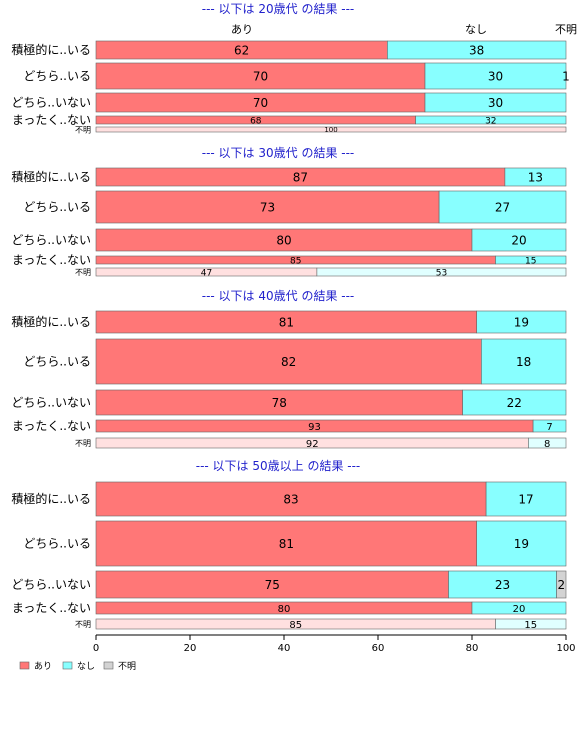 The width and height of the screenshot is (580, 747). Describe the element at coordinates (190, 648) in the screenshot. I see `x-tick-label: 20` at that location.